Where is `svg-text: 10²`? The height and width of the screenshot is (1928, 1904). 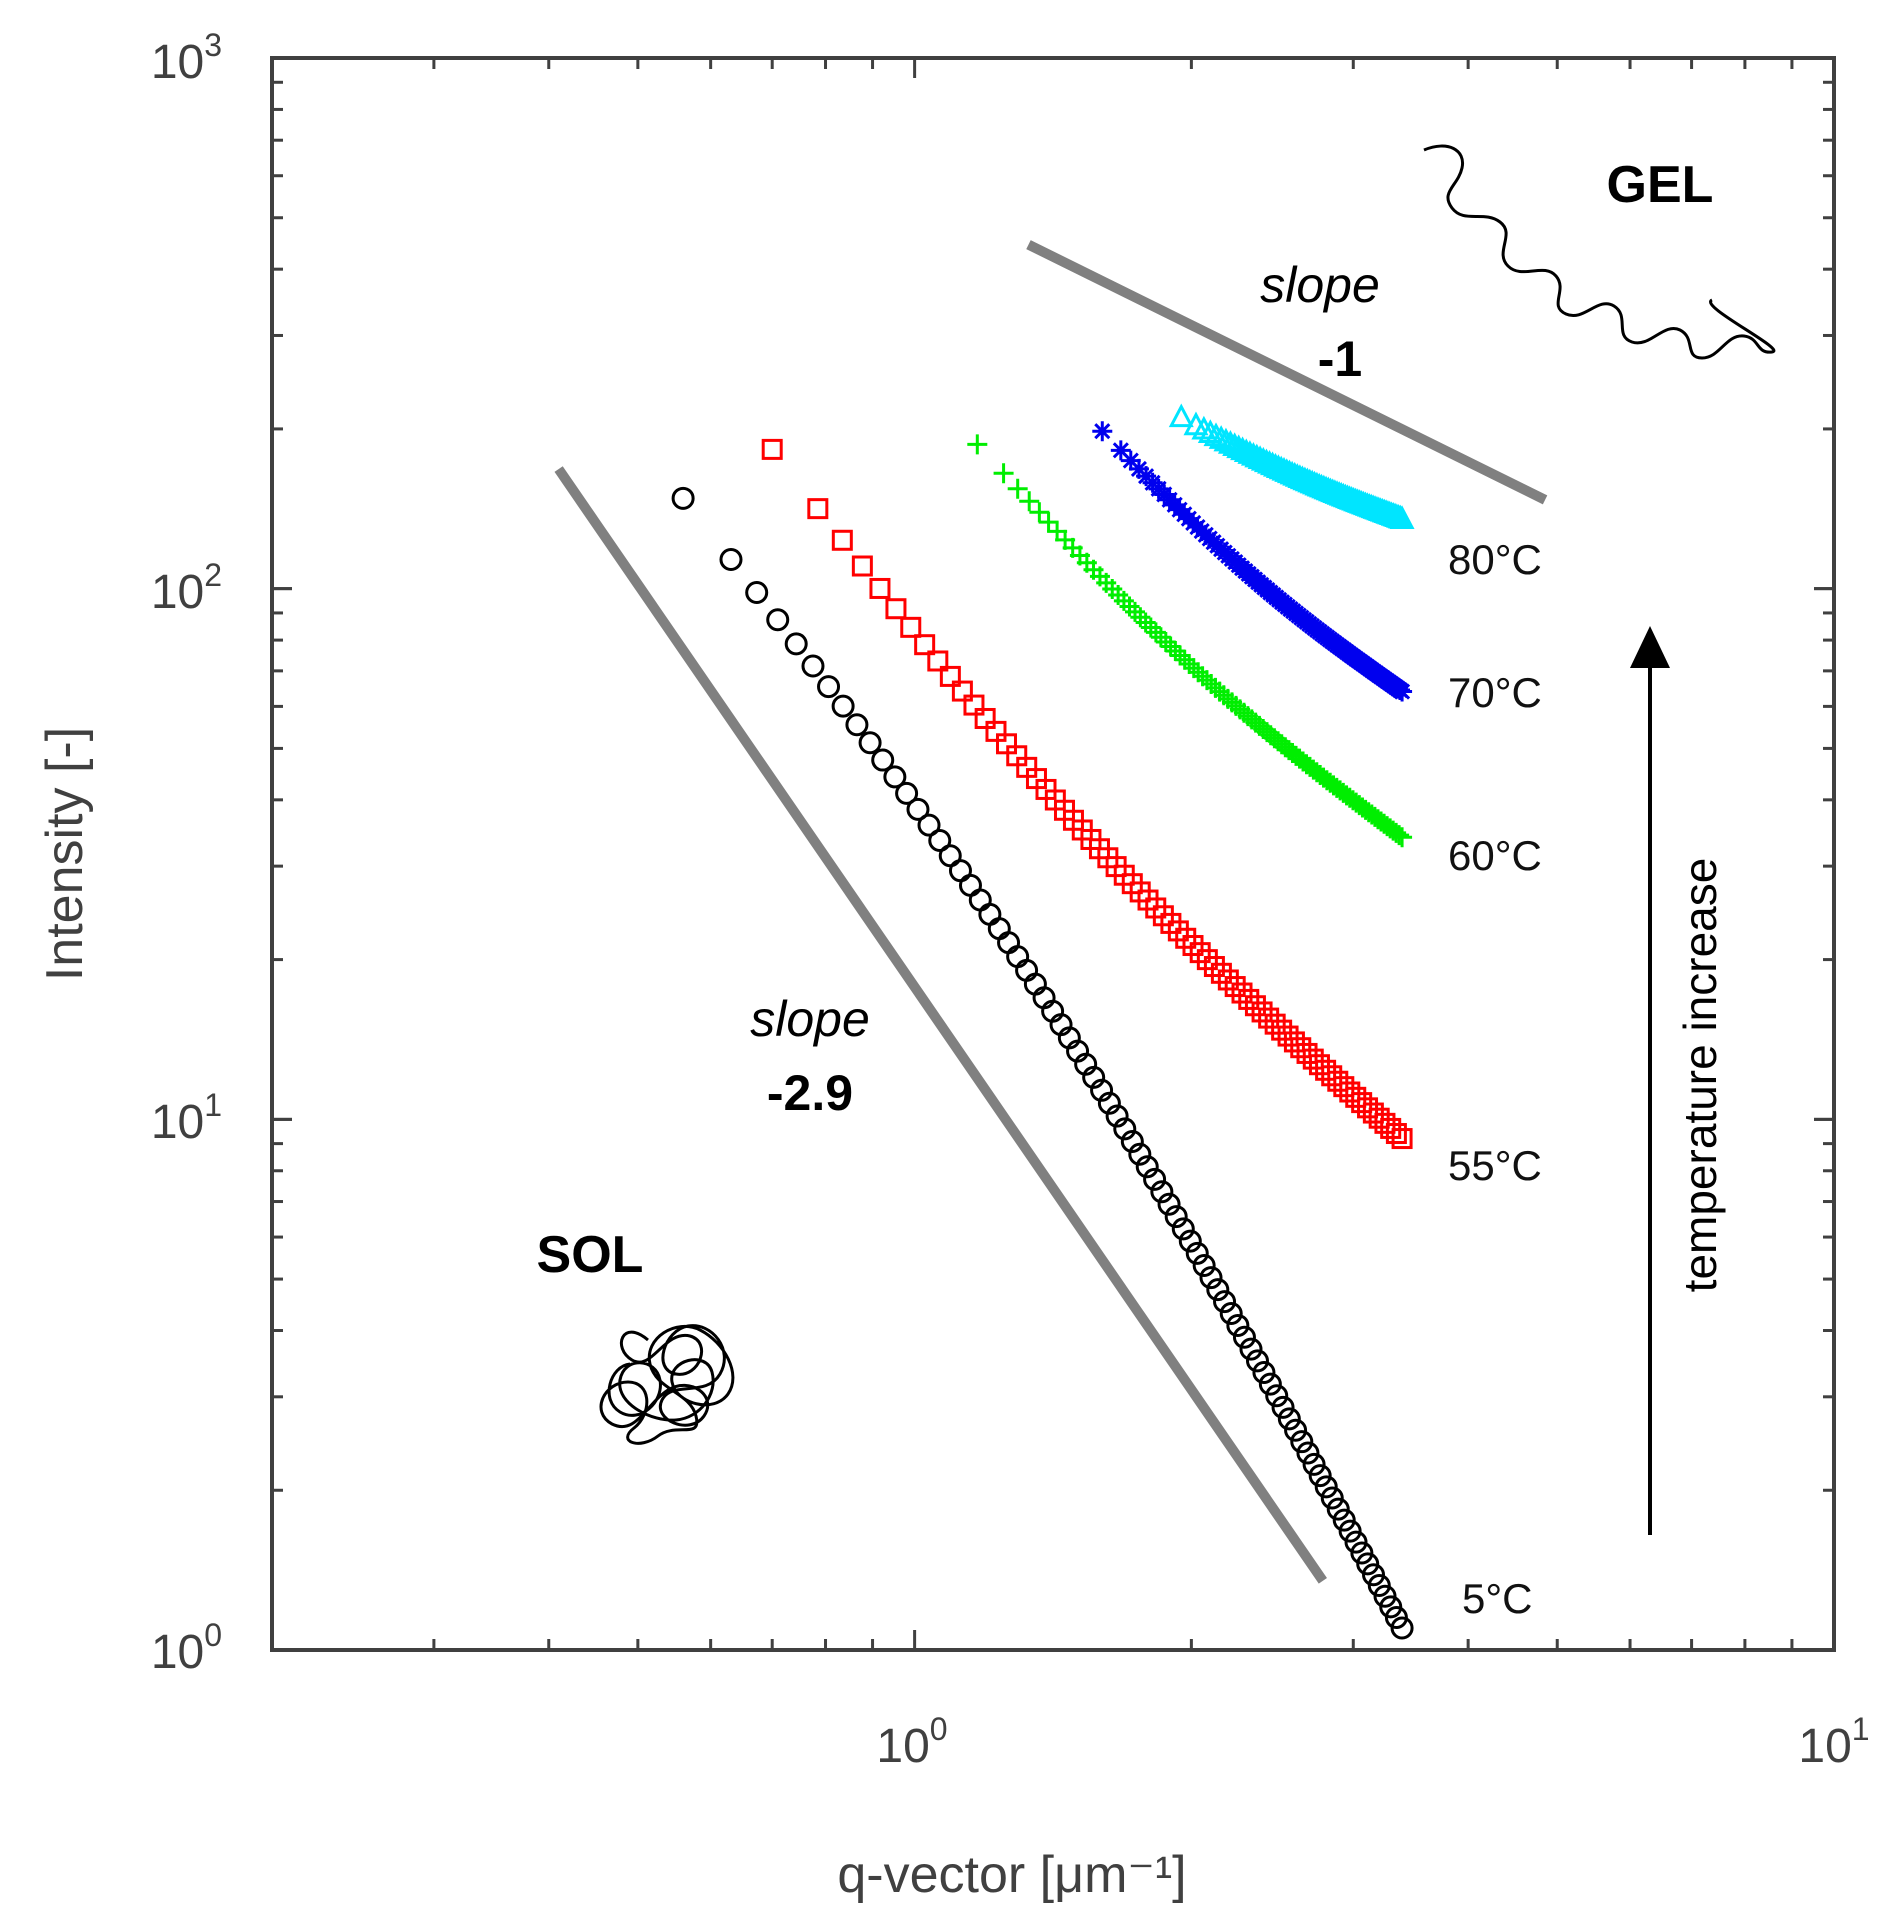
svg-text: 10² is located at coordinates (186, 588).